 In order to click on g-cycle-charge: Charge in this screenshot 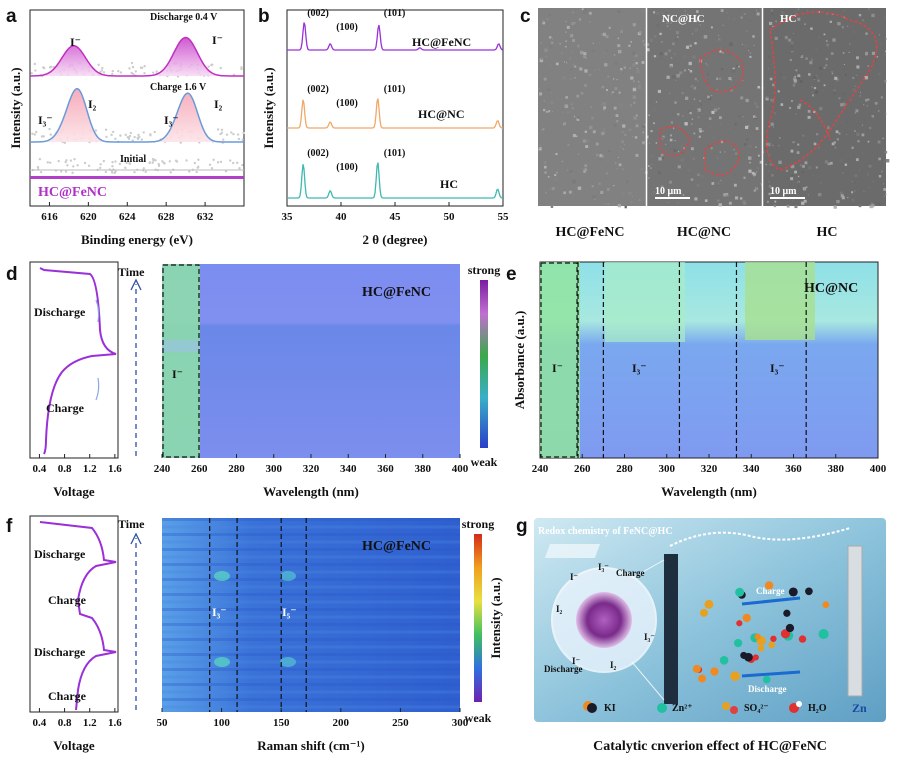, I will do `click(630, 573)`.